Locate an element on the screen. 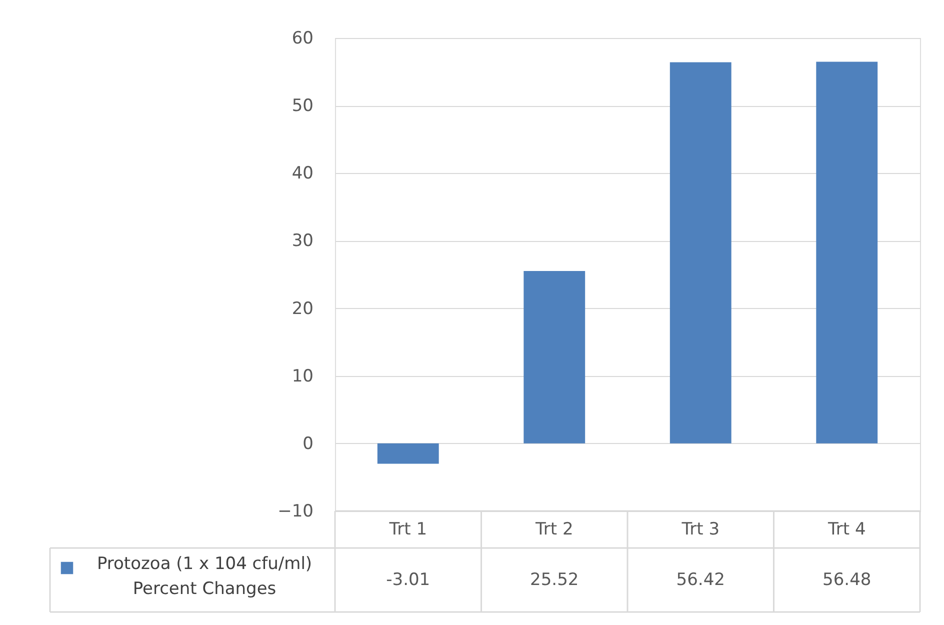 The height and width of the screenshot is (625, 944). y-tick-label: 50 is located at coordinates (303, 106).